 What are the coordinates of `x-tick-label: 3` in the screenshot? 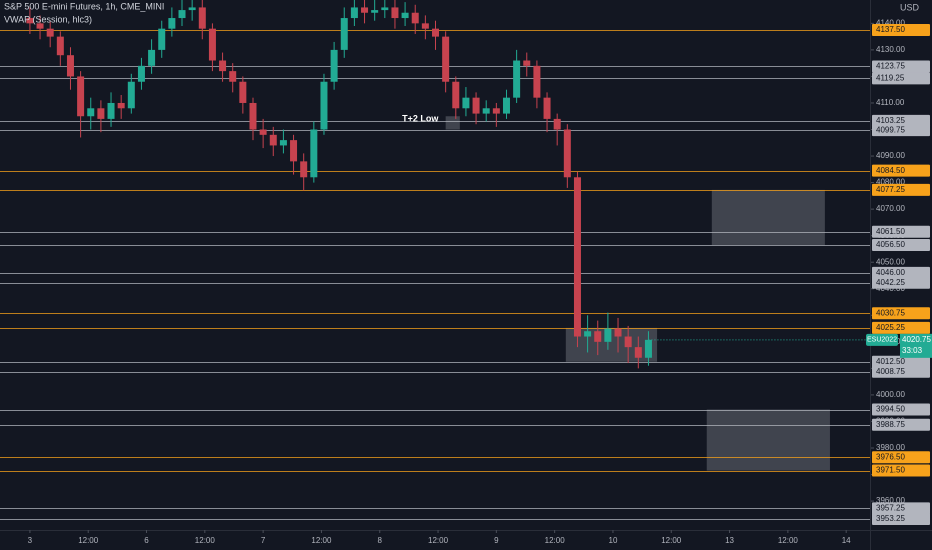 It's located at (30, 540).